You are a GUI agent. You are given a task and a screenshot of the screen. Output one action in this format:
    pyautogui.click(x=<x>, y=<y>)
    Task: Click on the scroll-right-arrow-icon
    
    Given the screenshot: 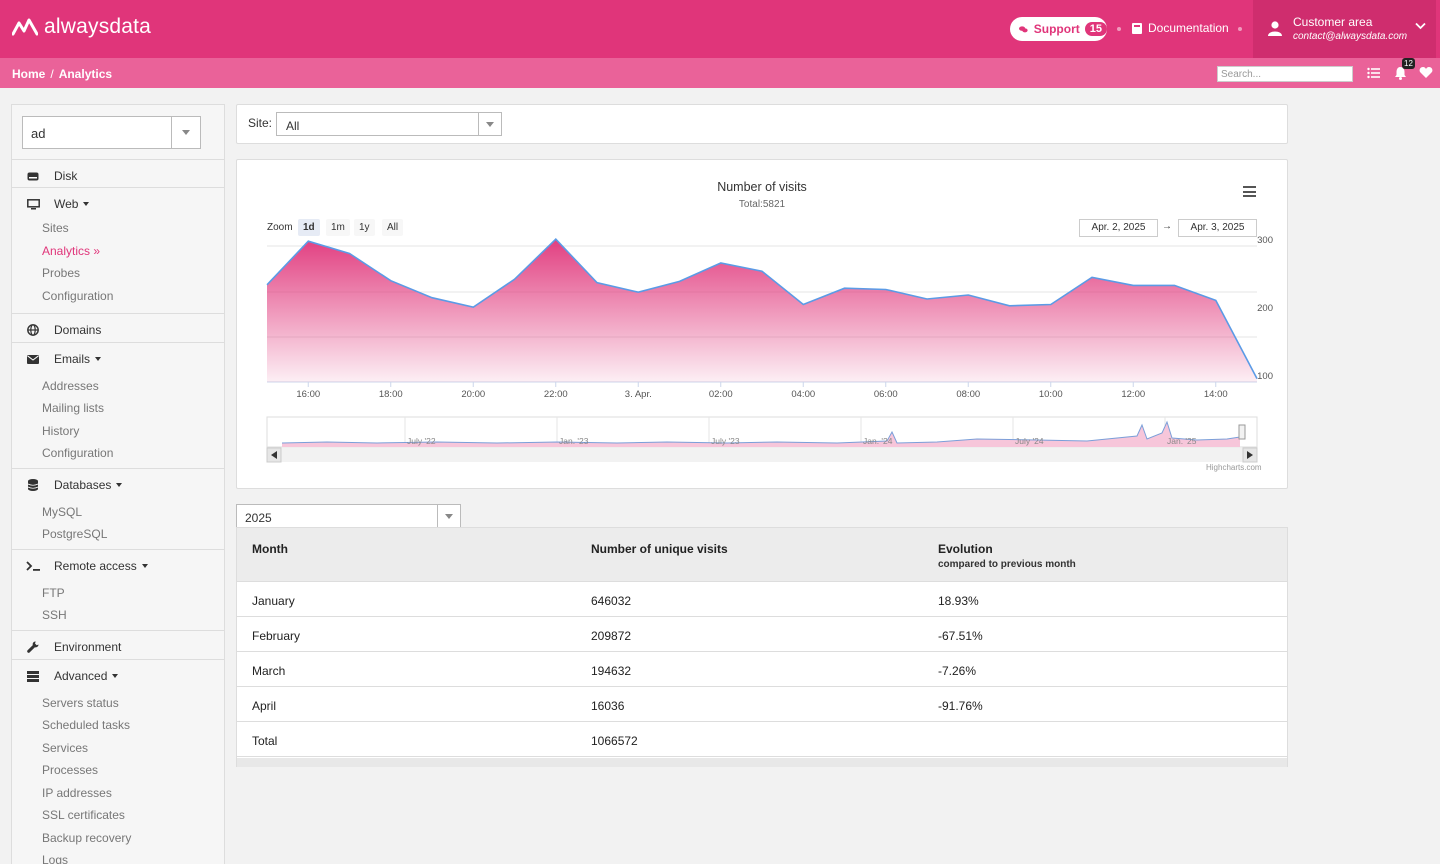 What is the action you would take?
    pyautogui.click(x=1250, y=455)
    